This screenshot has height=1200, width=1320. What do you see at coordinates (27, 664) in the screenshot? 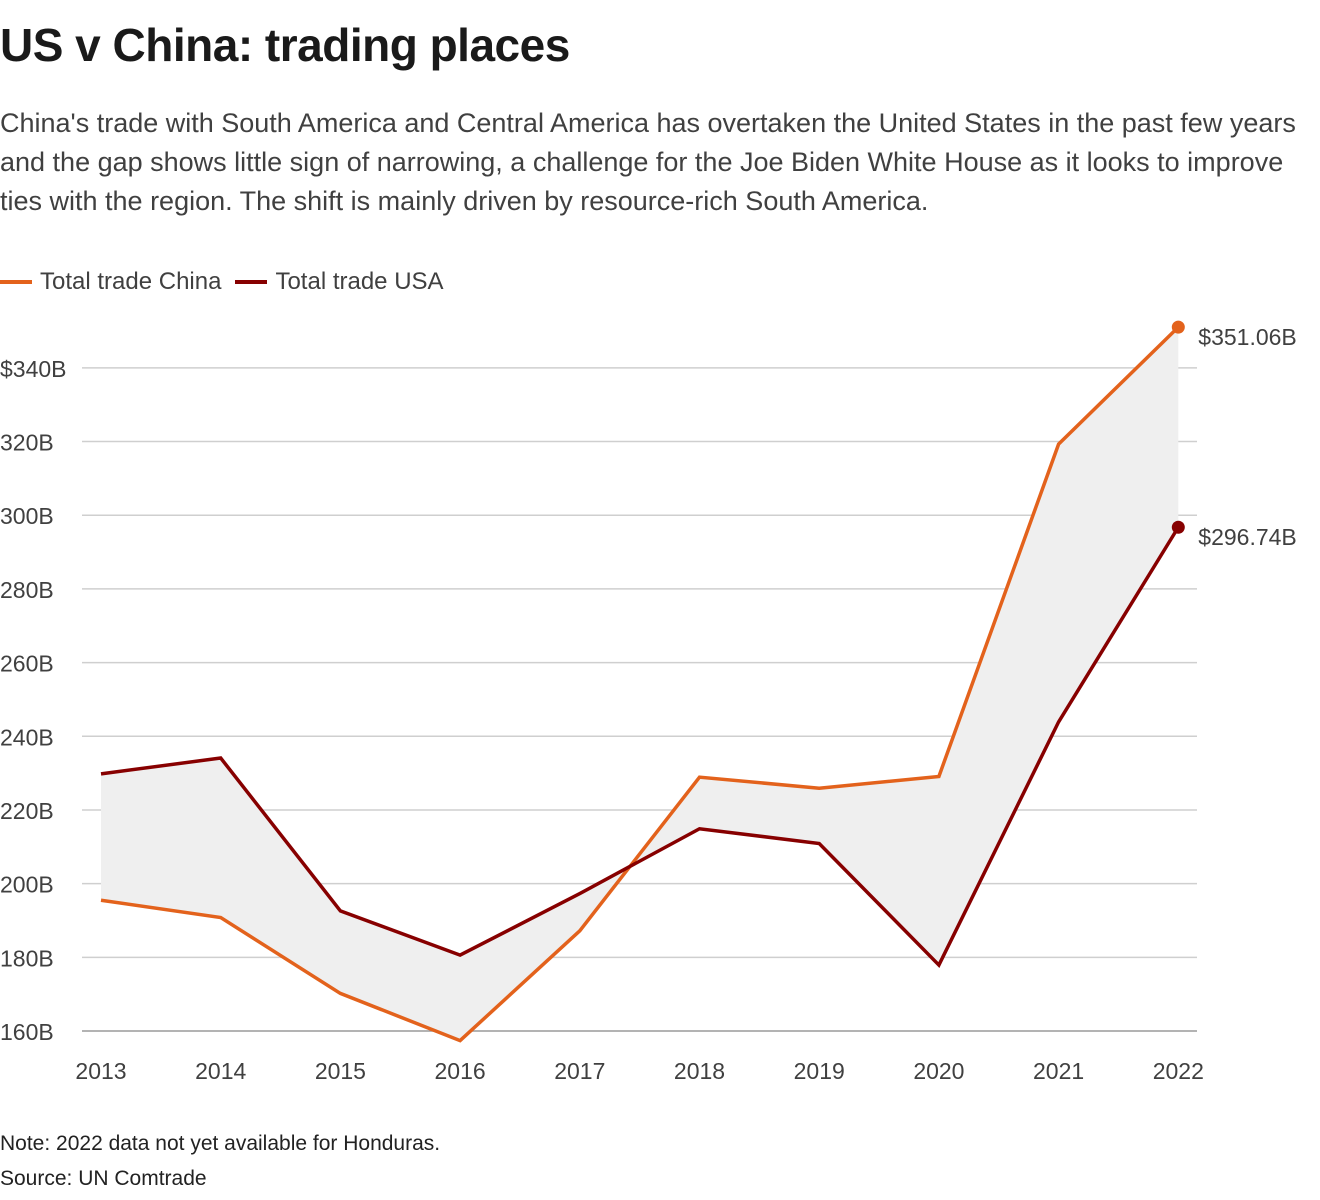
I see `y-tick-label: 260B` at bounding box center [27, 664].